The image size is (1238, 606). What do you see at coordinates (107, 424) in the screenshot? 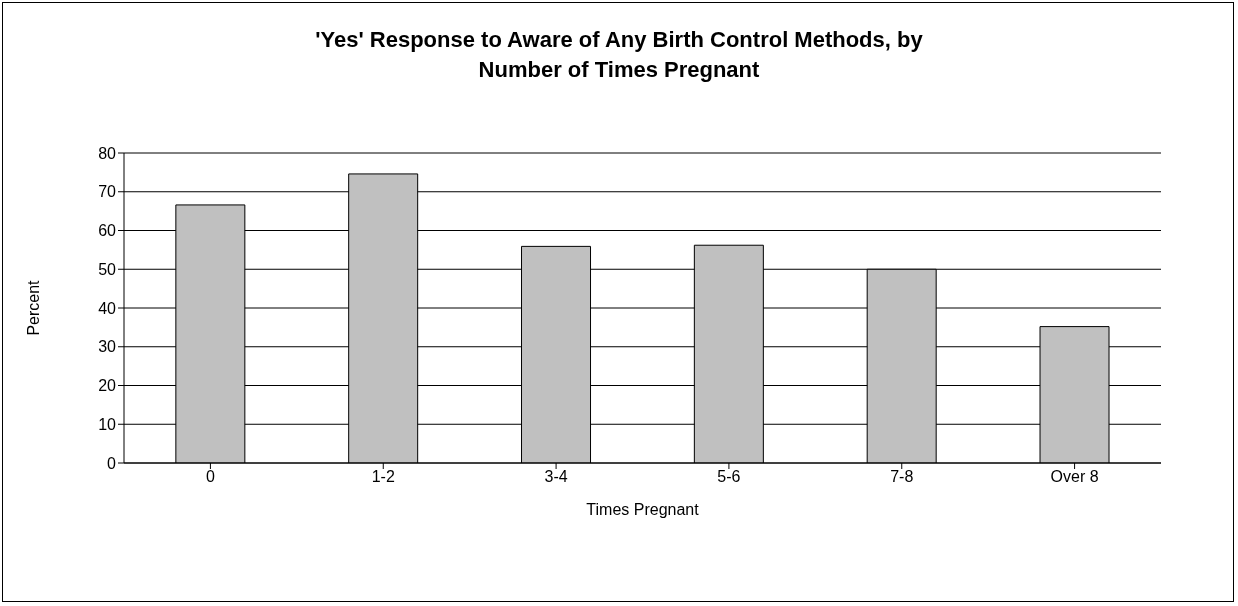
I see `y-tick-label: 10` at bounding box center [107, 424].